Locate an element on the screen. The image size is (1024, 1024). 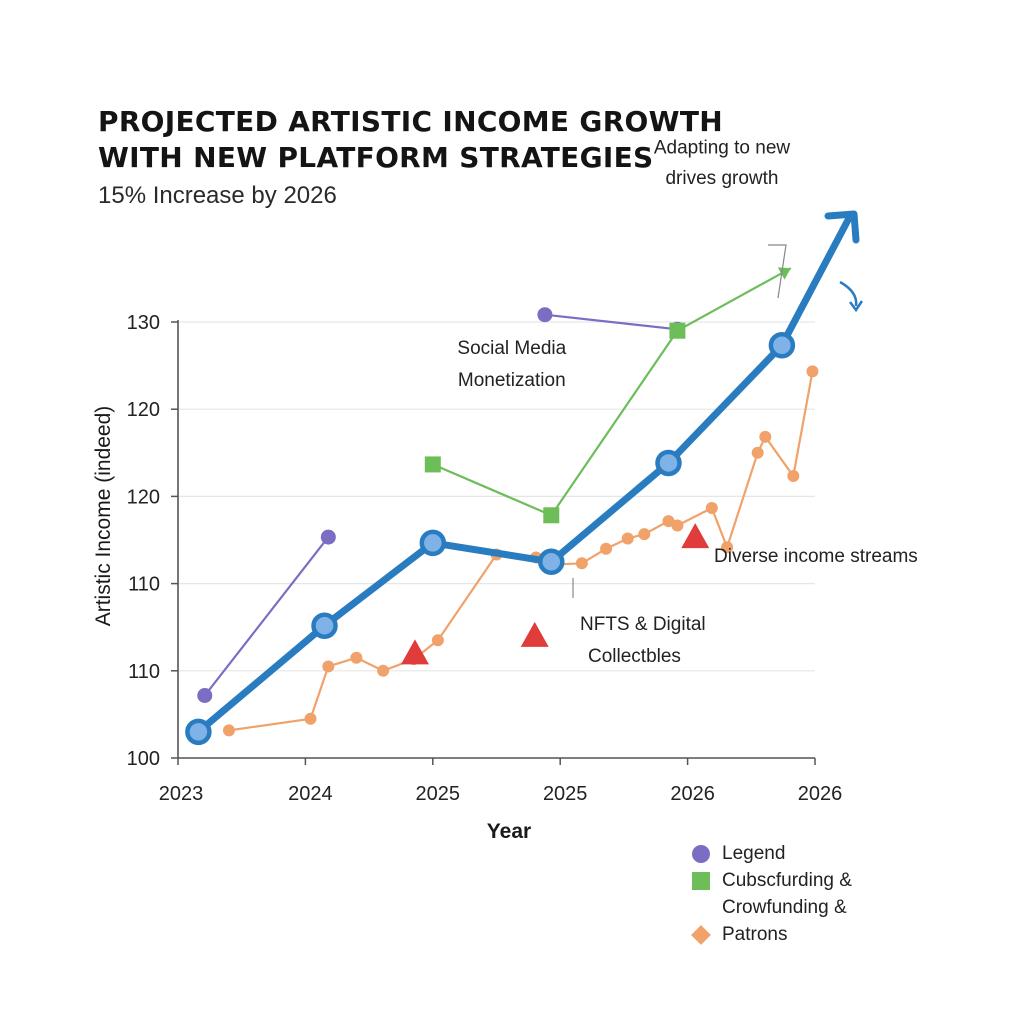
annotation-leader is located at coordinates (777, 271).